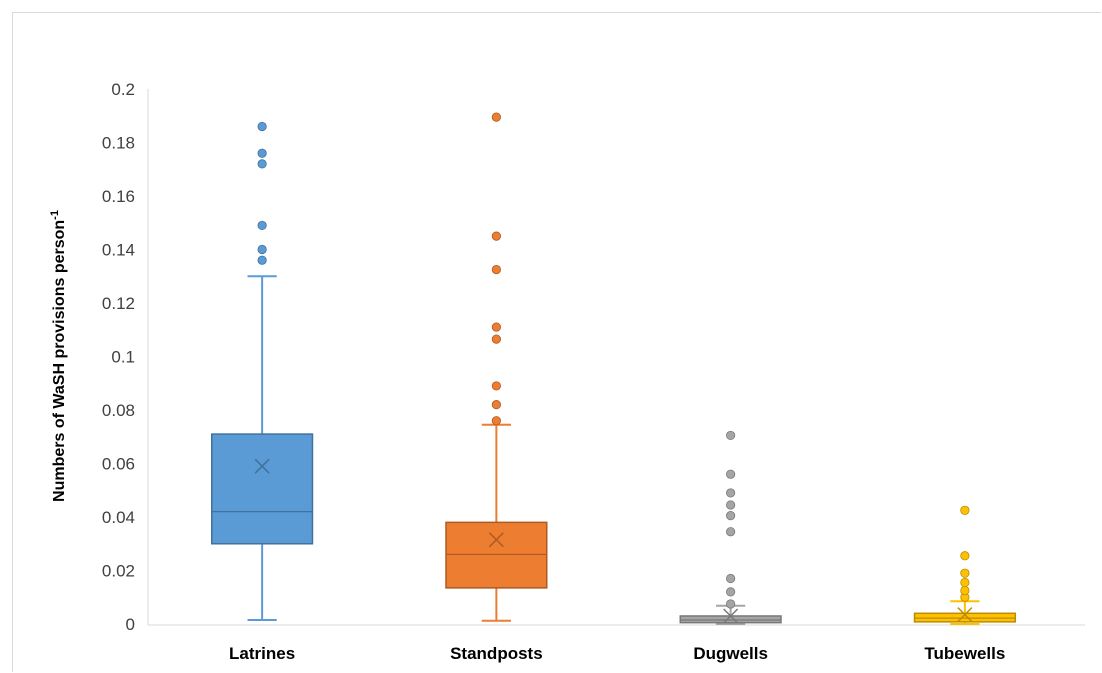 Image resolution: width=1102 pixels, height=673 pixels. I want to click on y-tick-label: 0.02, so click(118, 571).